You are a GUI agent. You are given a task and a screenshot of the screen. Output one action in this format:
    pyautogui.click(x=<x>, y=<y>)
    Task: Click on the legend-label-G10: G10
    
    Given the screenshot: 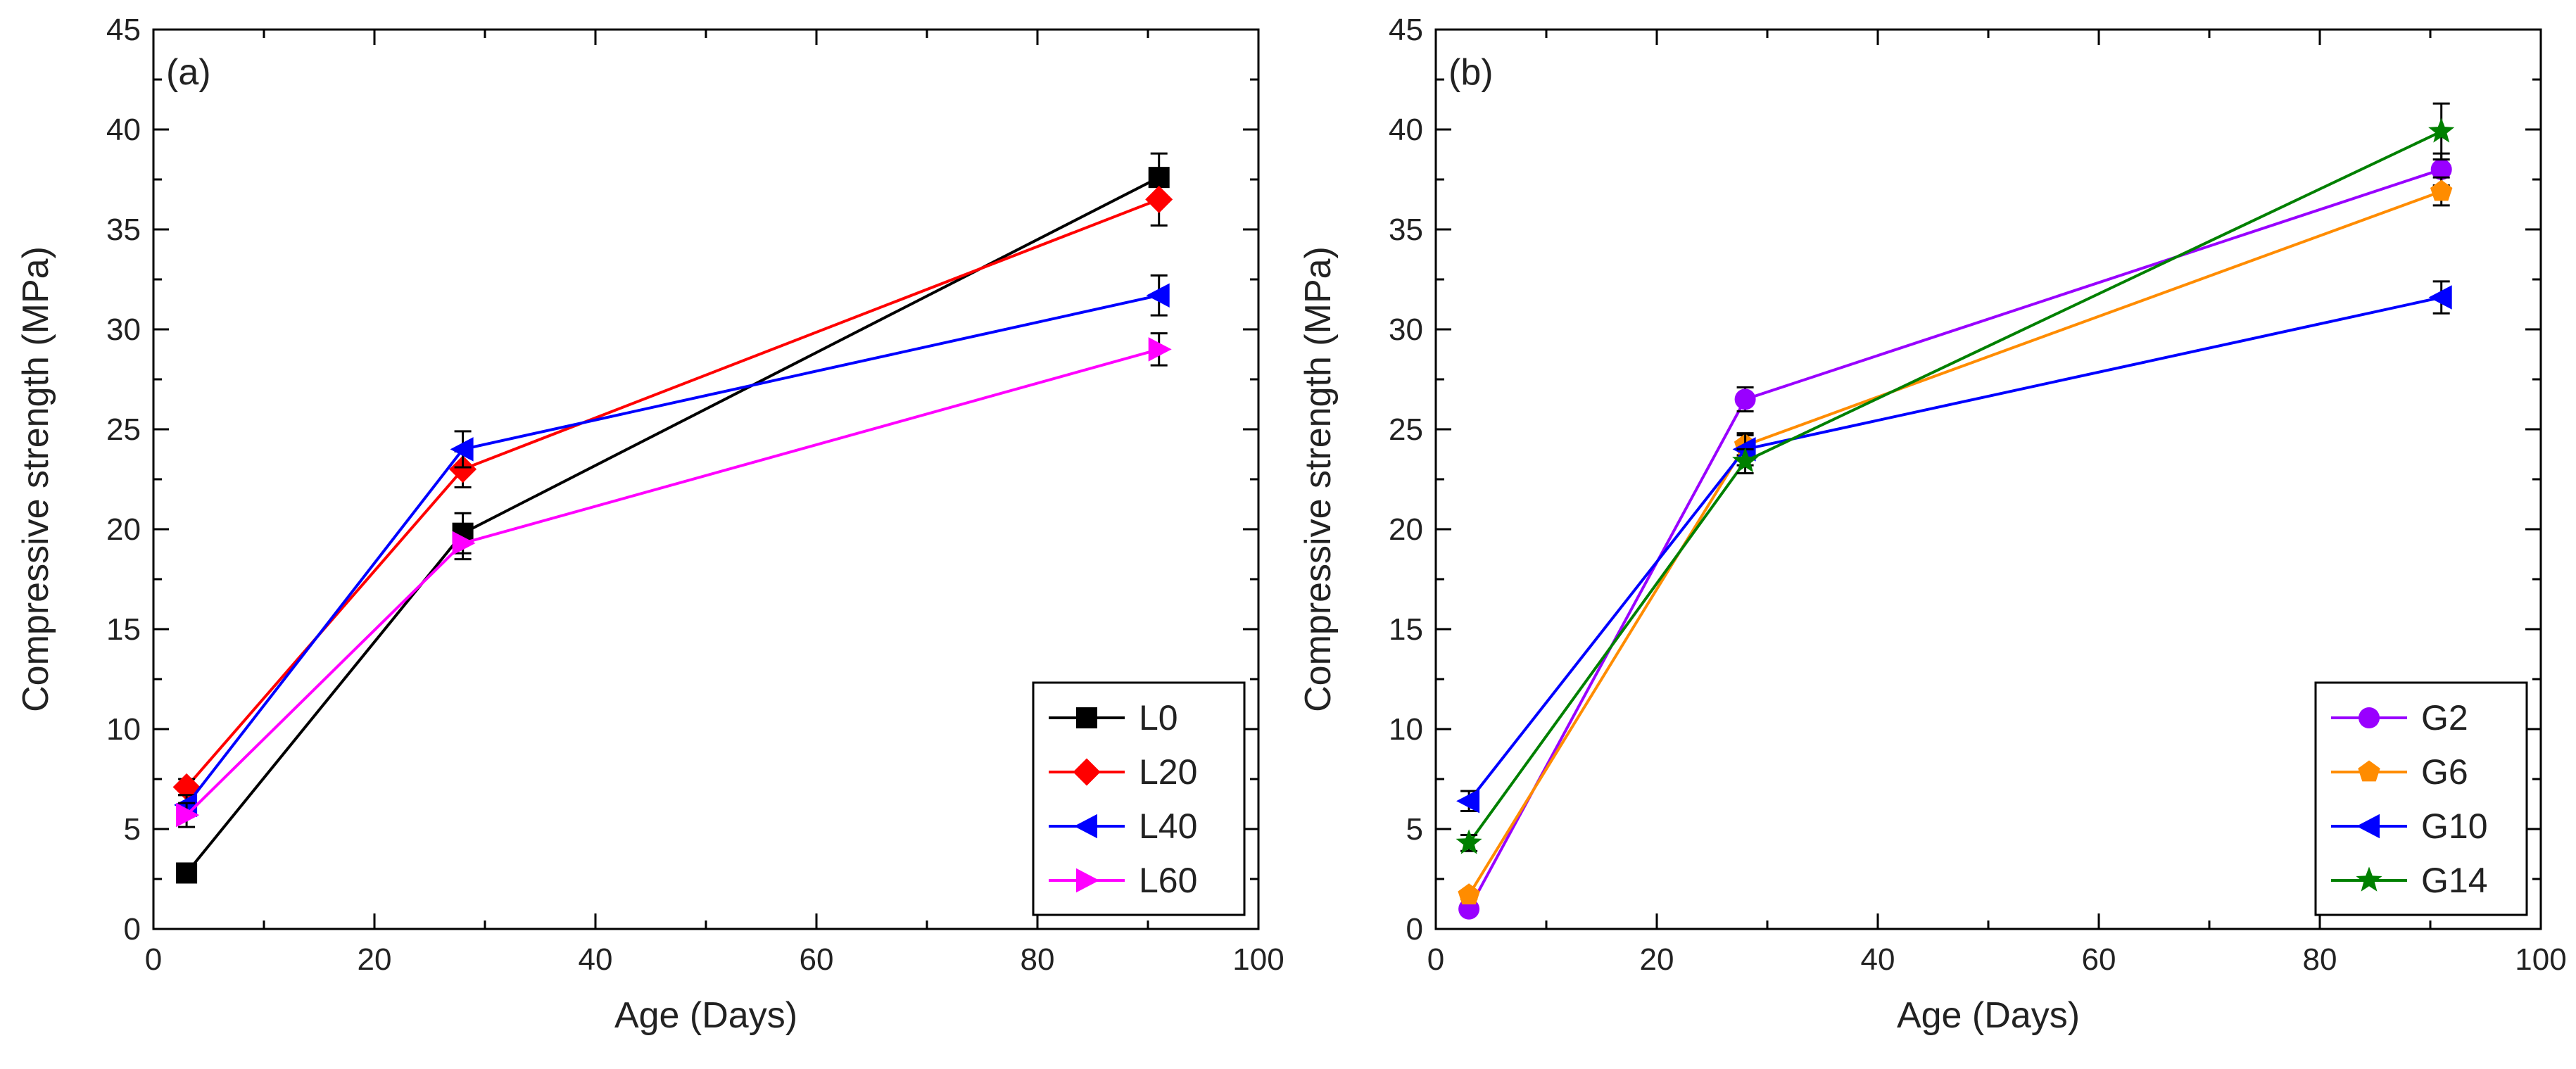 What is the action you would take?
    pyautogui.click(x=2454, y=827)
    